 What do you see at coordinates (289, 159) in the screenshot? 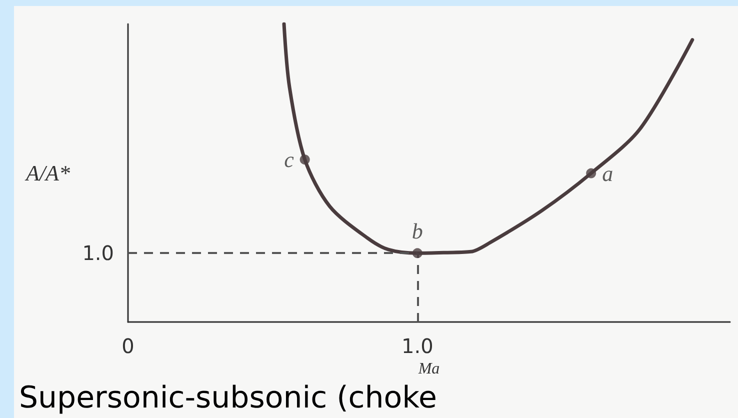
I see `annotation: c` at bounding box center [289, 159].